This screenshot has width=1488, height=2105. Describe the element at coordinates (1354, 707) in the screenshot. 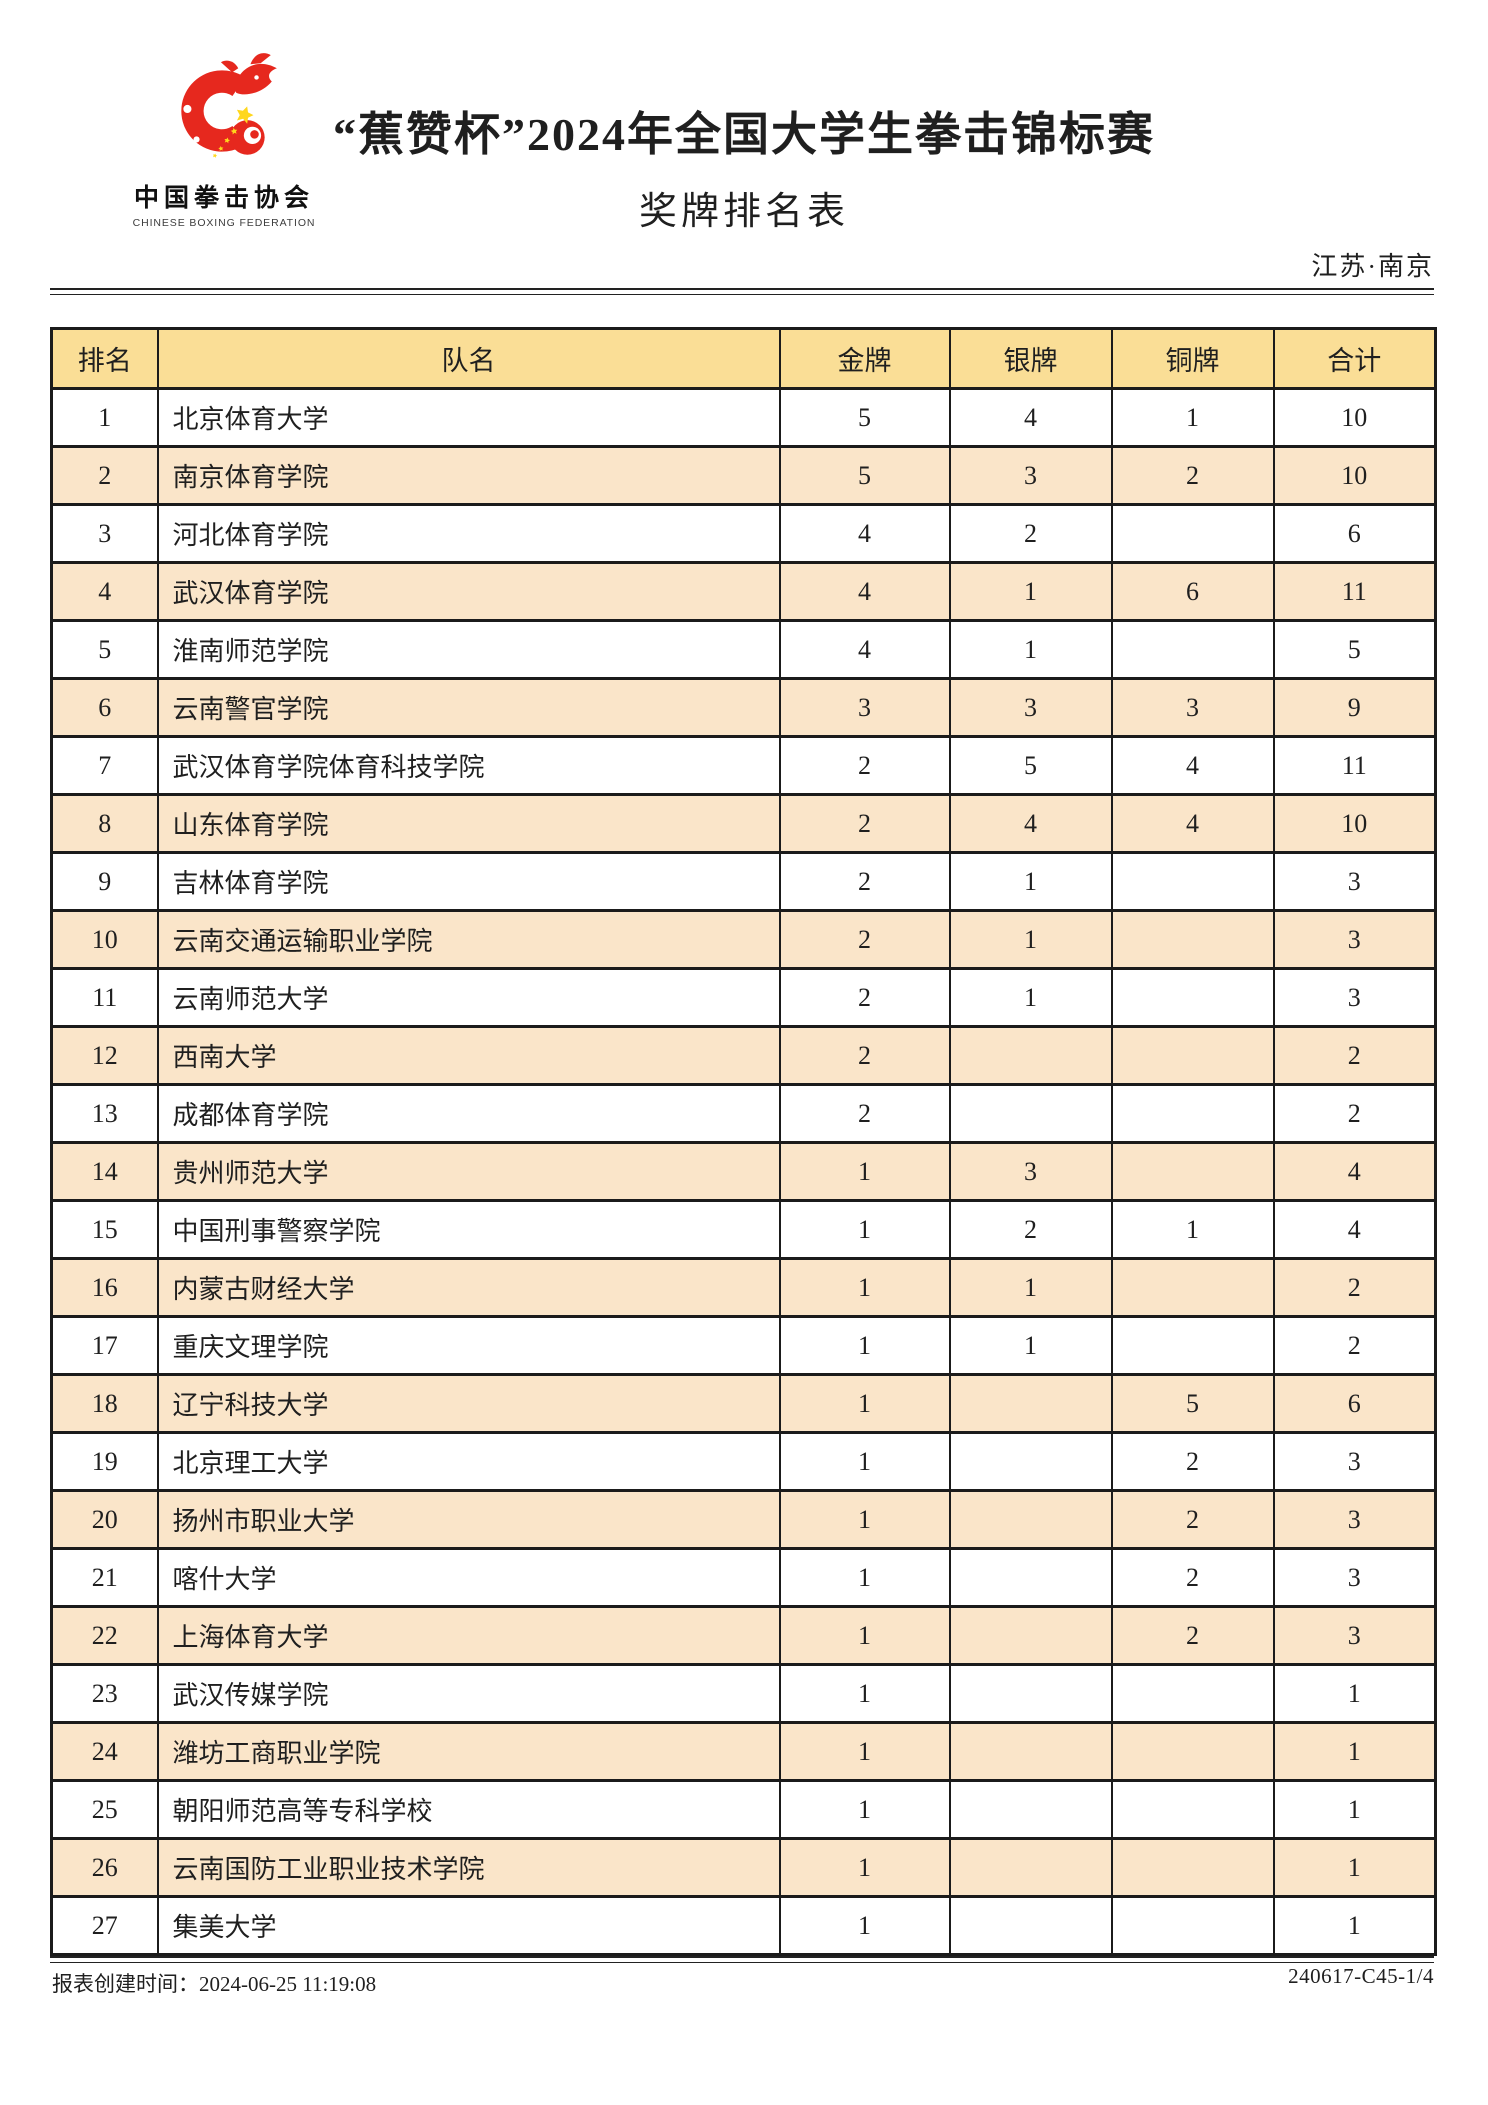

I see `total-cell: 9` at that location.